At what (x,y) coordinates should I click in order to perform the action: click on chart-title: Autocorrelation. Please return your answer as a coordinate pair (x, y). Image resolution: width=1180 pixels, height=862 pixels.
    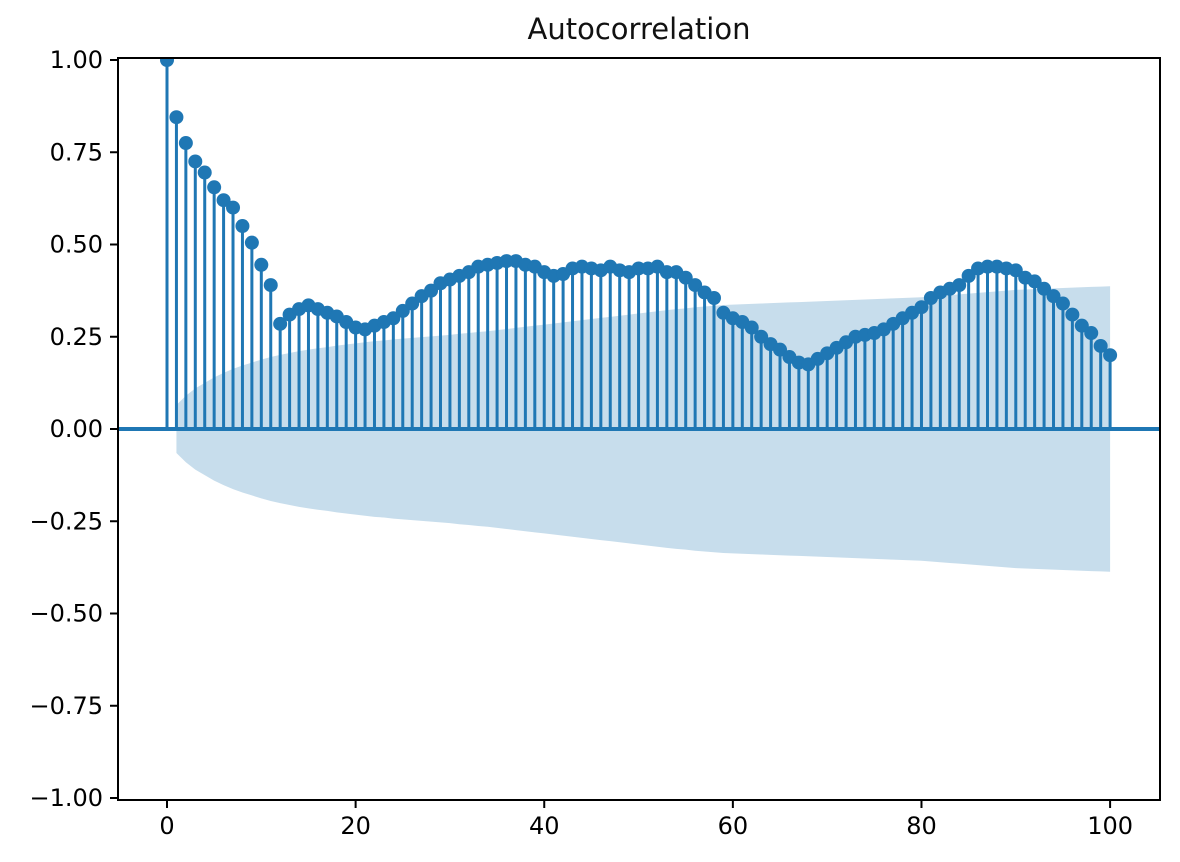
    Looking at the image, I should click on (639, 29).